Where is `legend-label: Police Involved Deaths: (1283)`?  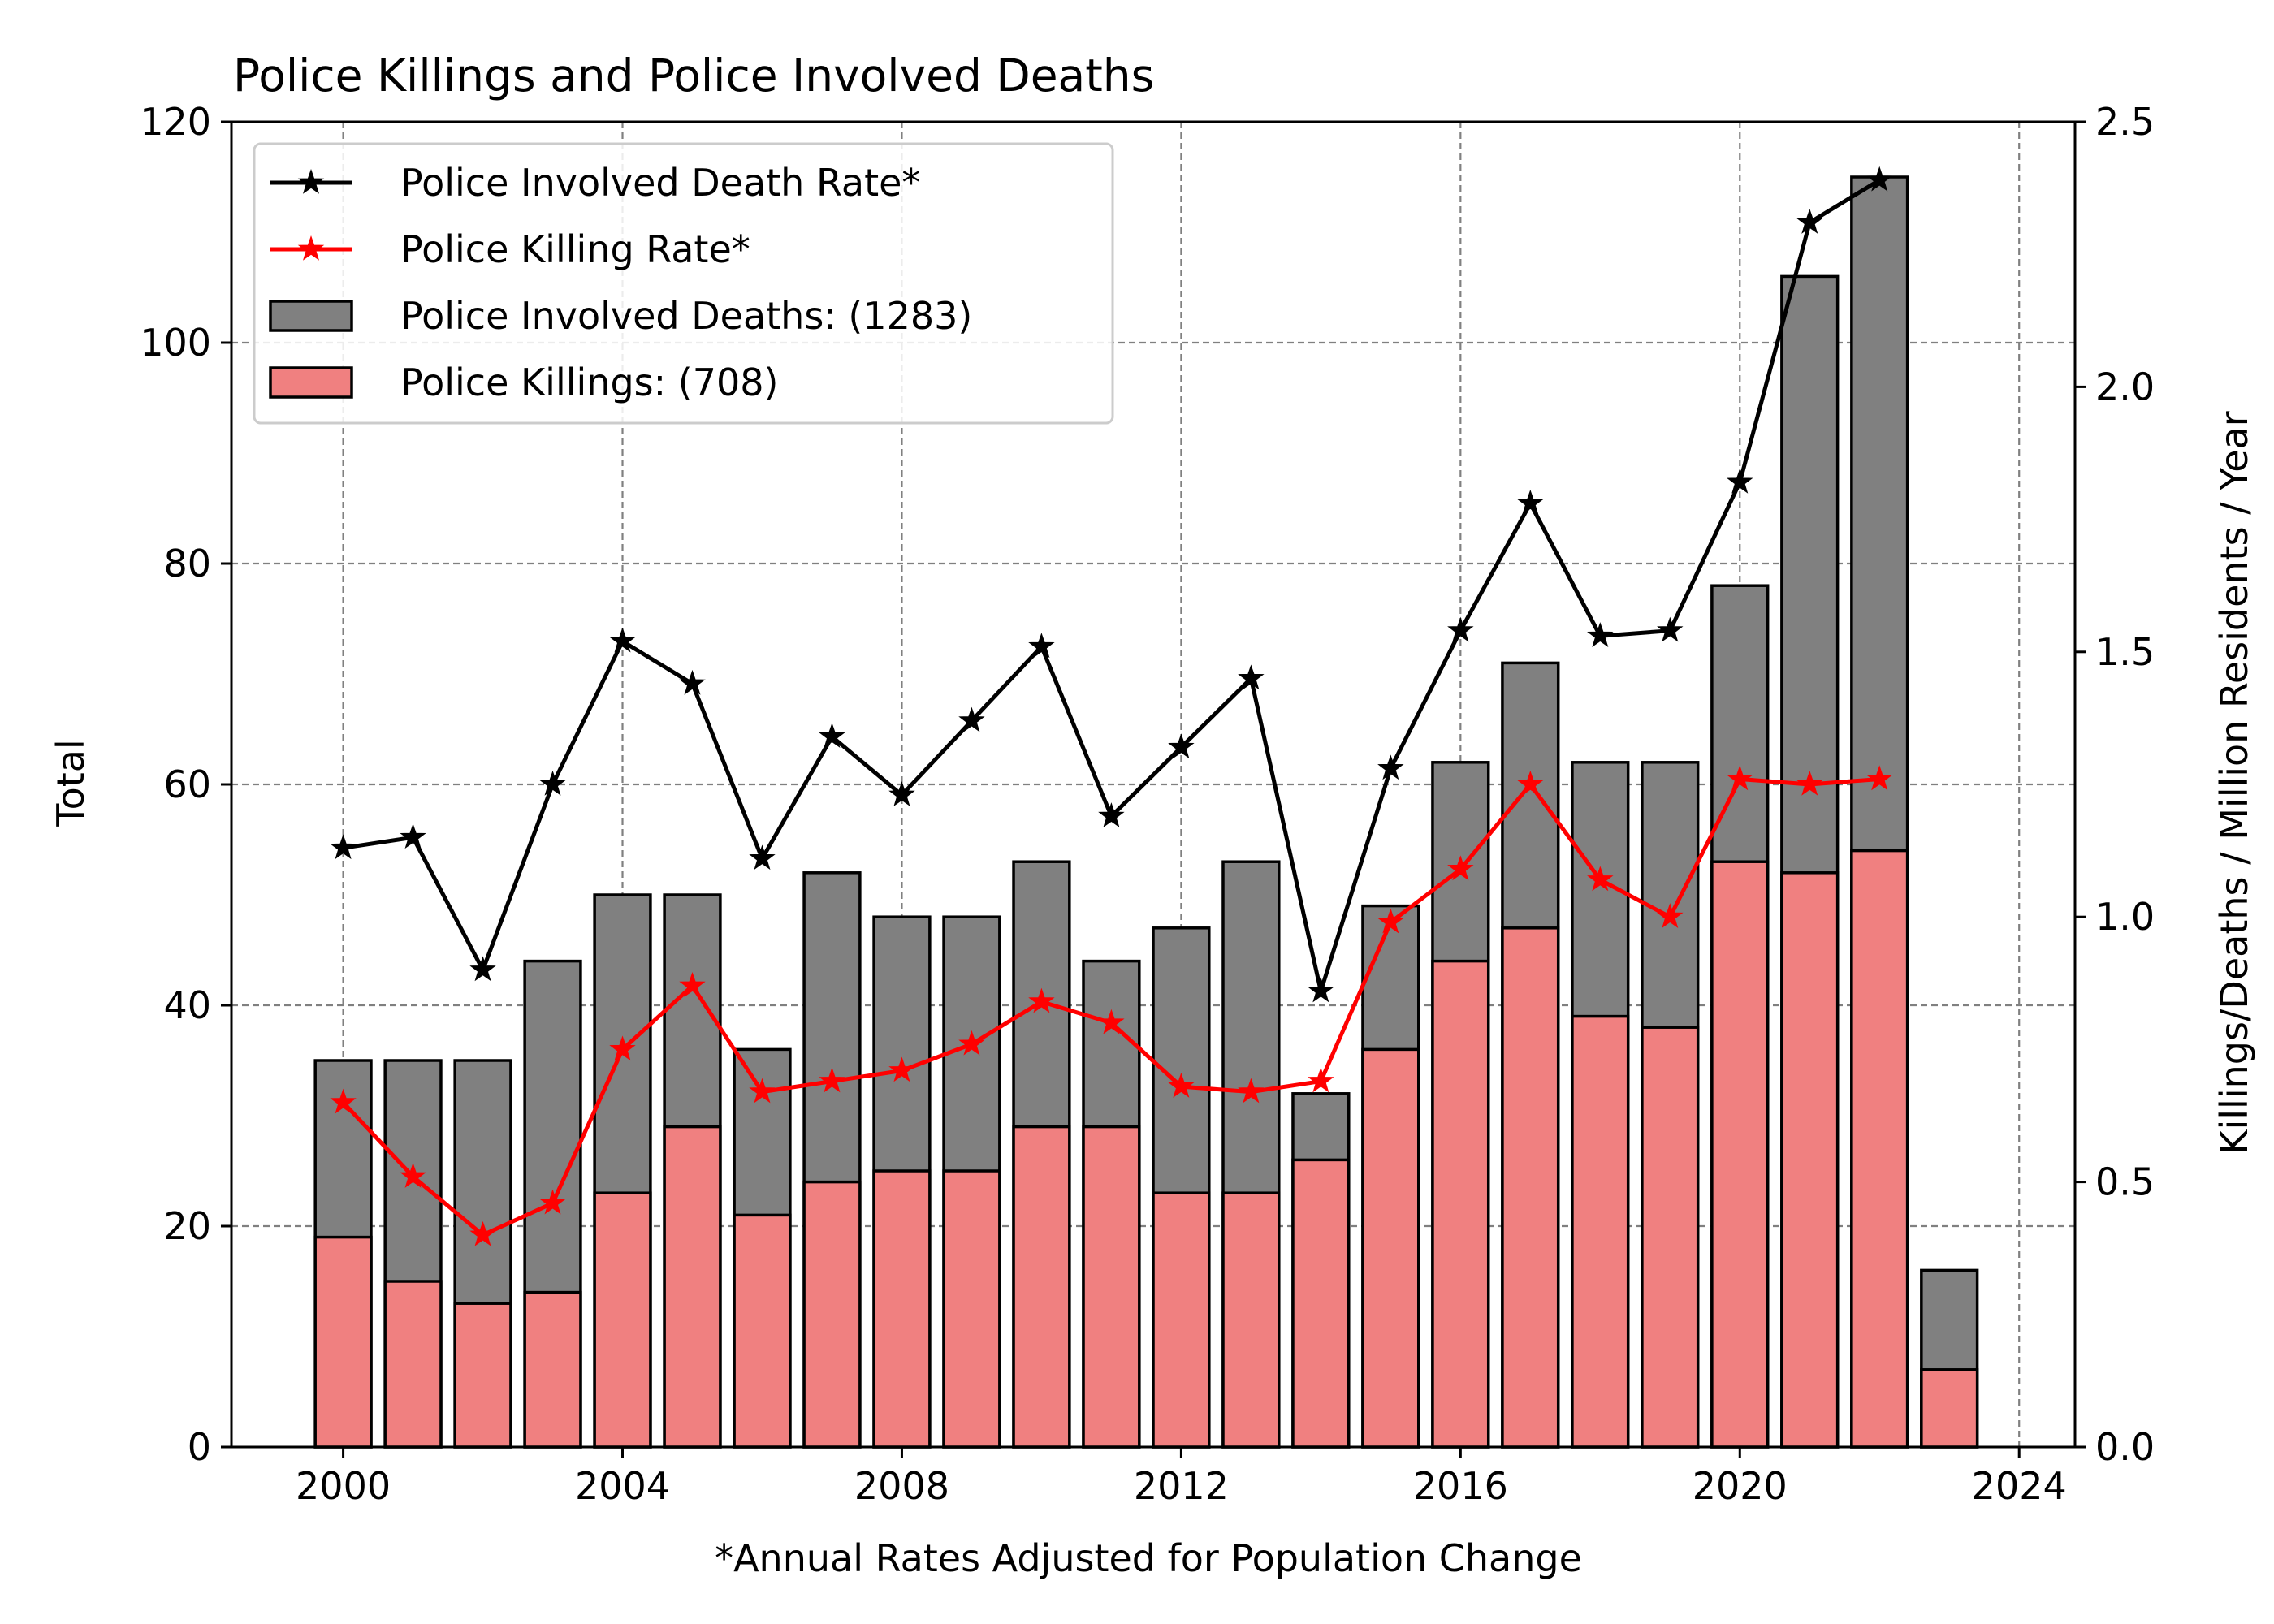
legend-label: Police Involved Deaths: (1283) is located at coordinates (686, 316).